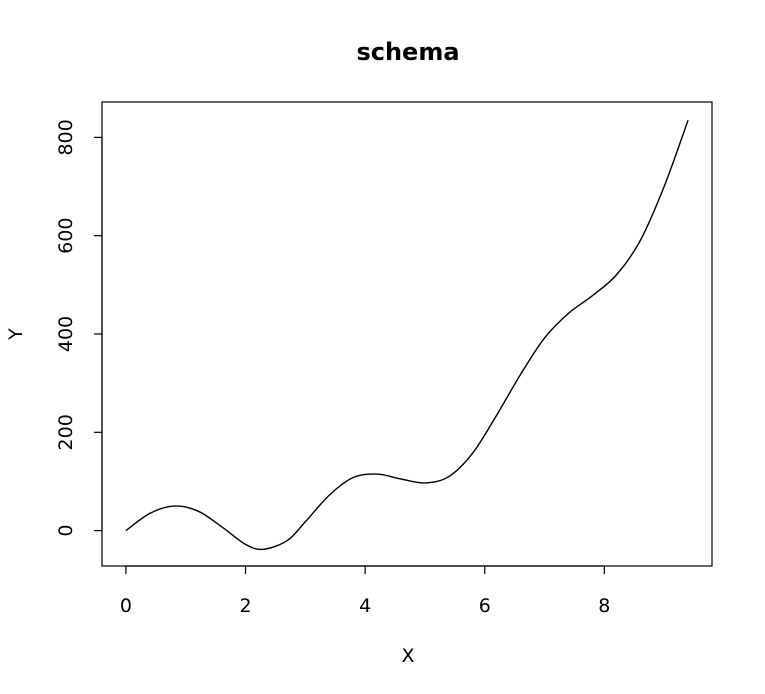 The height and width of the screenshot is (694, 765). I want to click on y-tick-label: 0, so click(66, 531).